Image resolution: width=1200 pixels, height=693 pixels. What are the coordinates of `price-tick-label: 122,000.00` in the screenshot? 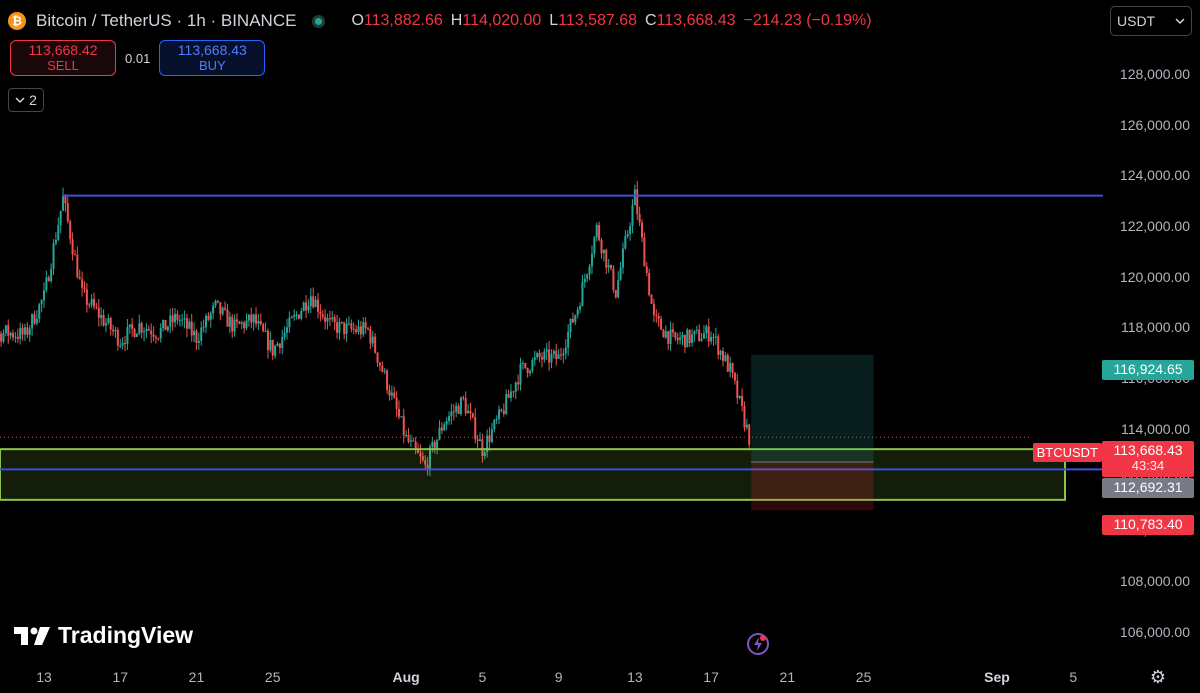 It's located at (1154, 226).